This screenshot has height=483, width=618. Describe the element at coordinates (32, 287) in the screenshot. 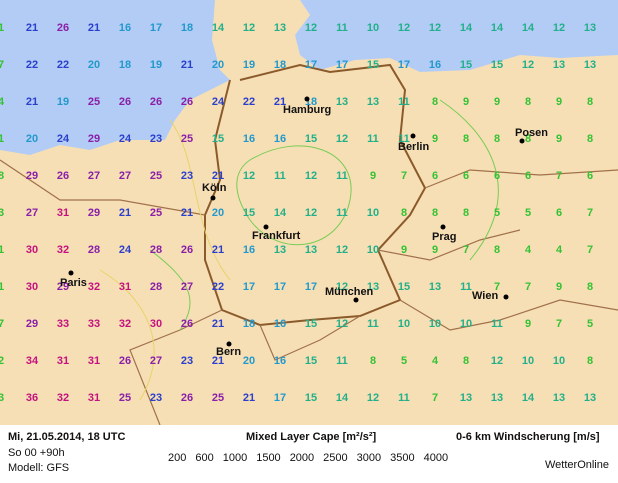

I see `shear-value: 30` at that location.